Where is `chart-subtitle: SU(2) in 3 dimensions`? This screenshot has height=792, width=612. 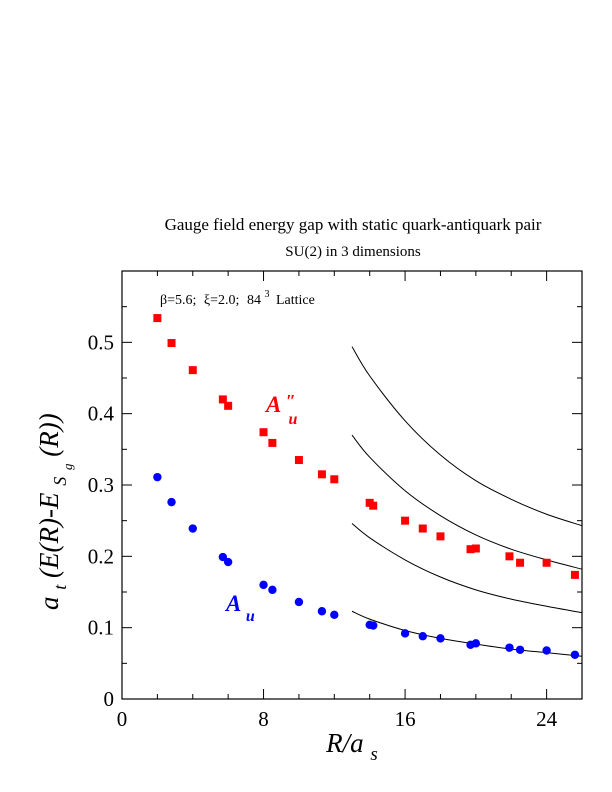
chart-subtitle: SU(2) in 3 dimensions is located at coordinates (353, 252).